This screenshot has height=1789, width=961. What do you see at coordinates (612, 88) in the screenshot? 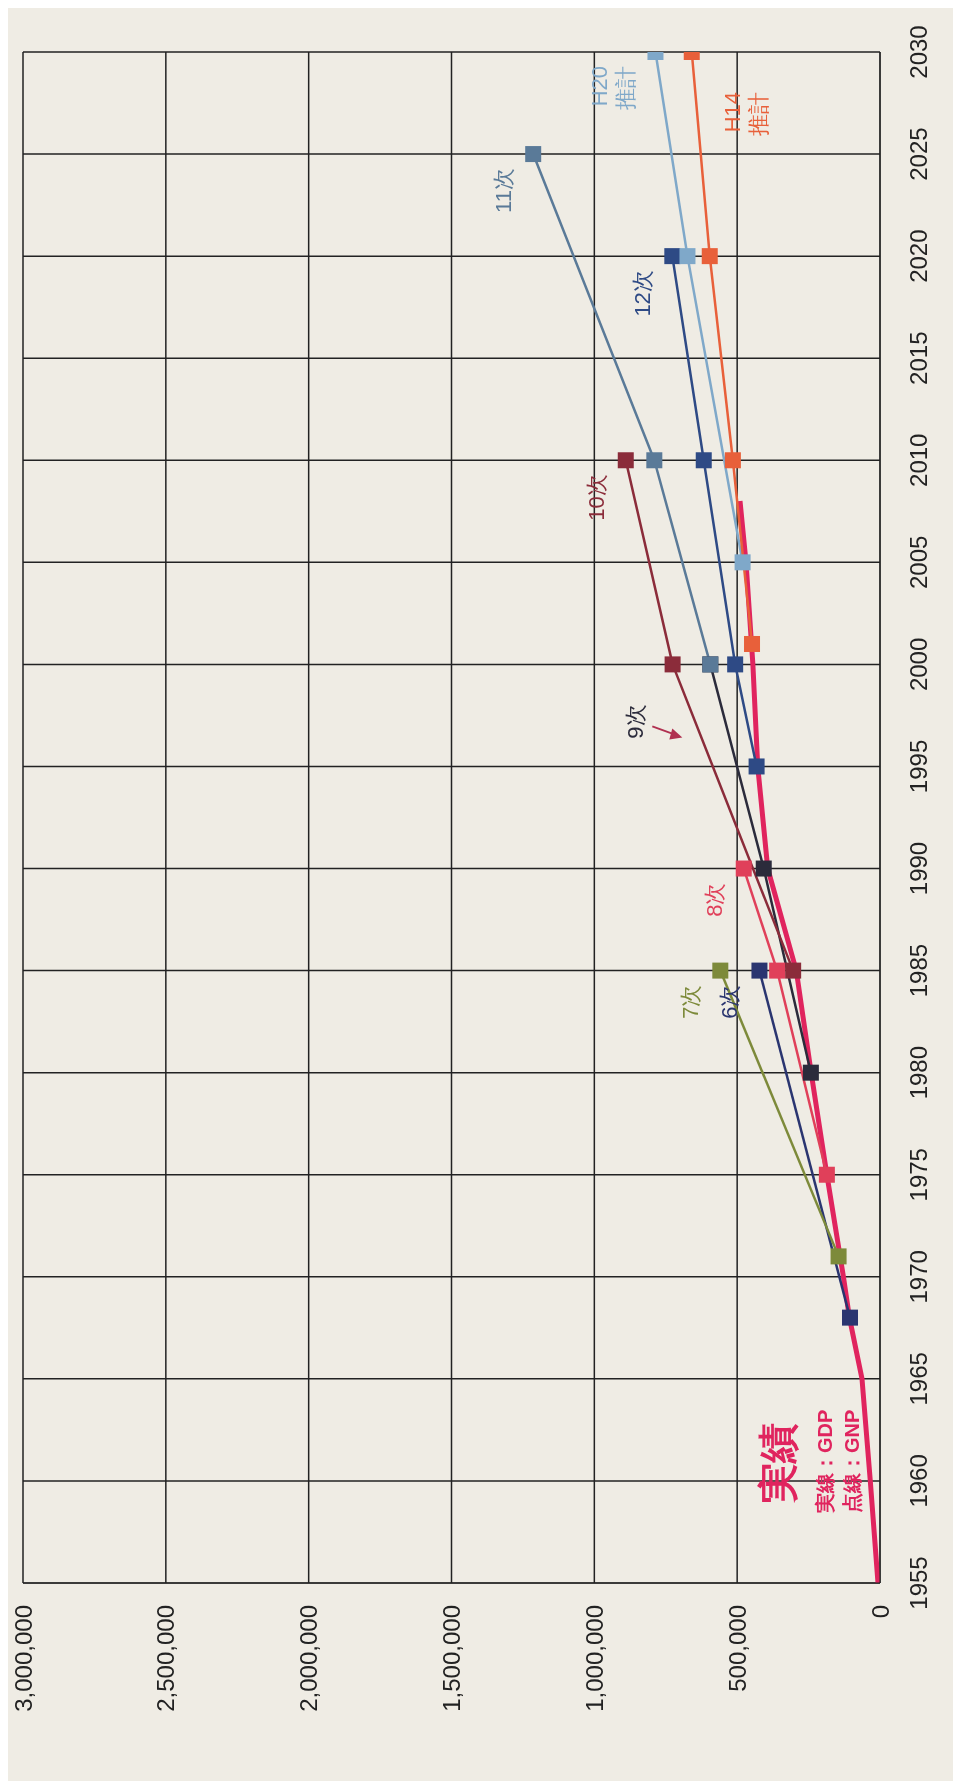
I see `text: H20 推計` at bounding box center [612, 88].